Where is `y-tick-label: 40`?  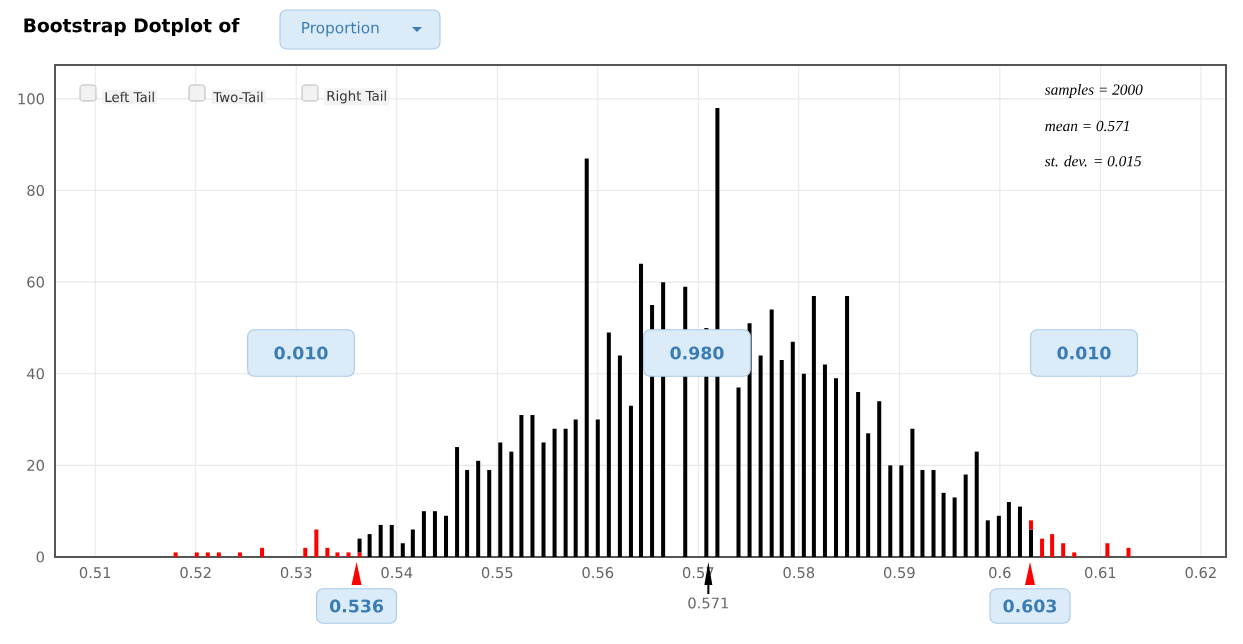
y-tick-label: 40 is located at coordinates (35, 374).